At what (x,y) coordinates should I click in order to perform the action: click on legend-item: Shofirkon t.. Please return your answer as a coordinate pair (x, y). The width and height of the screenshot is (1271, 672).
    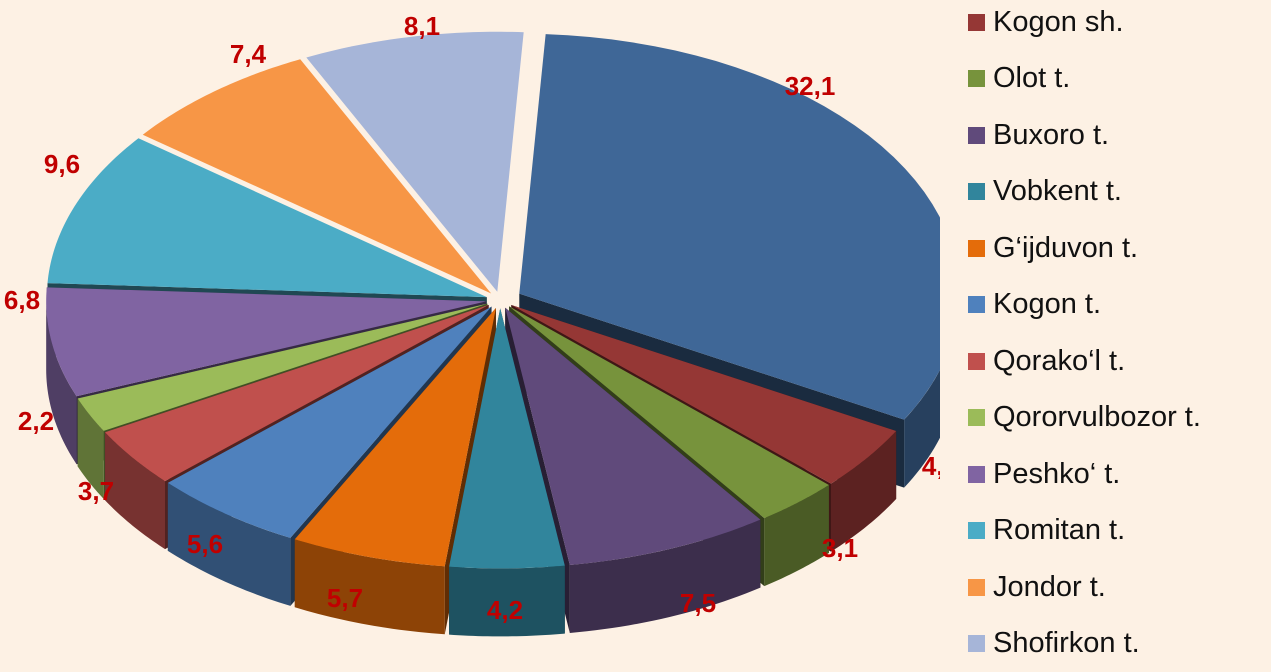
    Looking at the image, I should click on (1119, 644).